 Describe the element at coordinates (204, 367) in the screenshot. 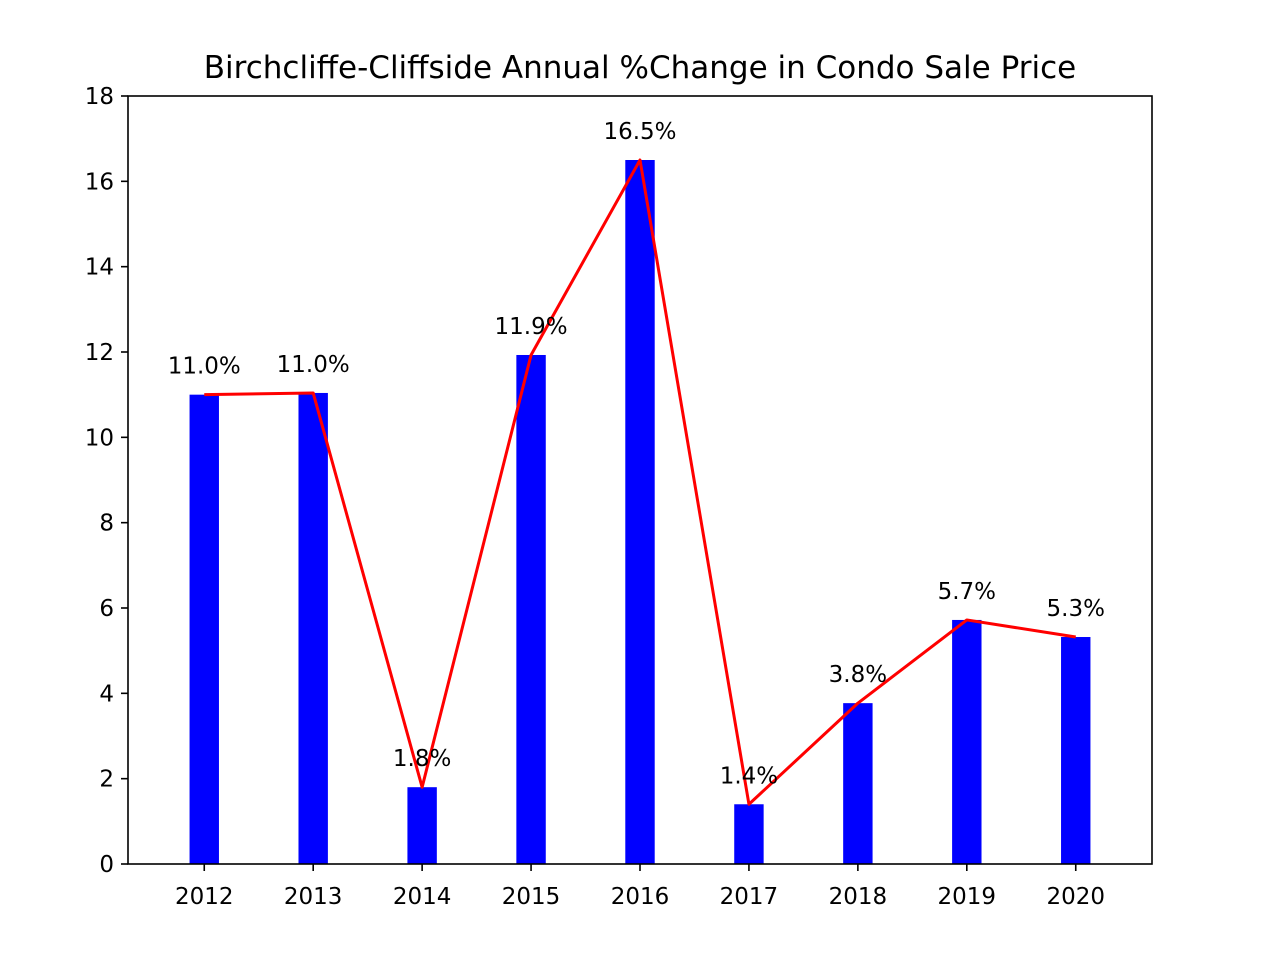

I see `data-label-2012: 11.0%` at that location.